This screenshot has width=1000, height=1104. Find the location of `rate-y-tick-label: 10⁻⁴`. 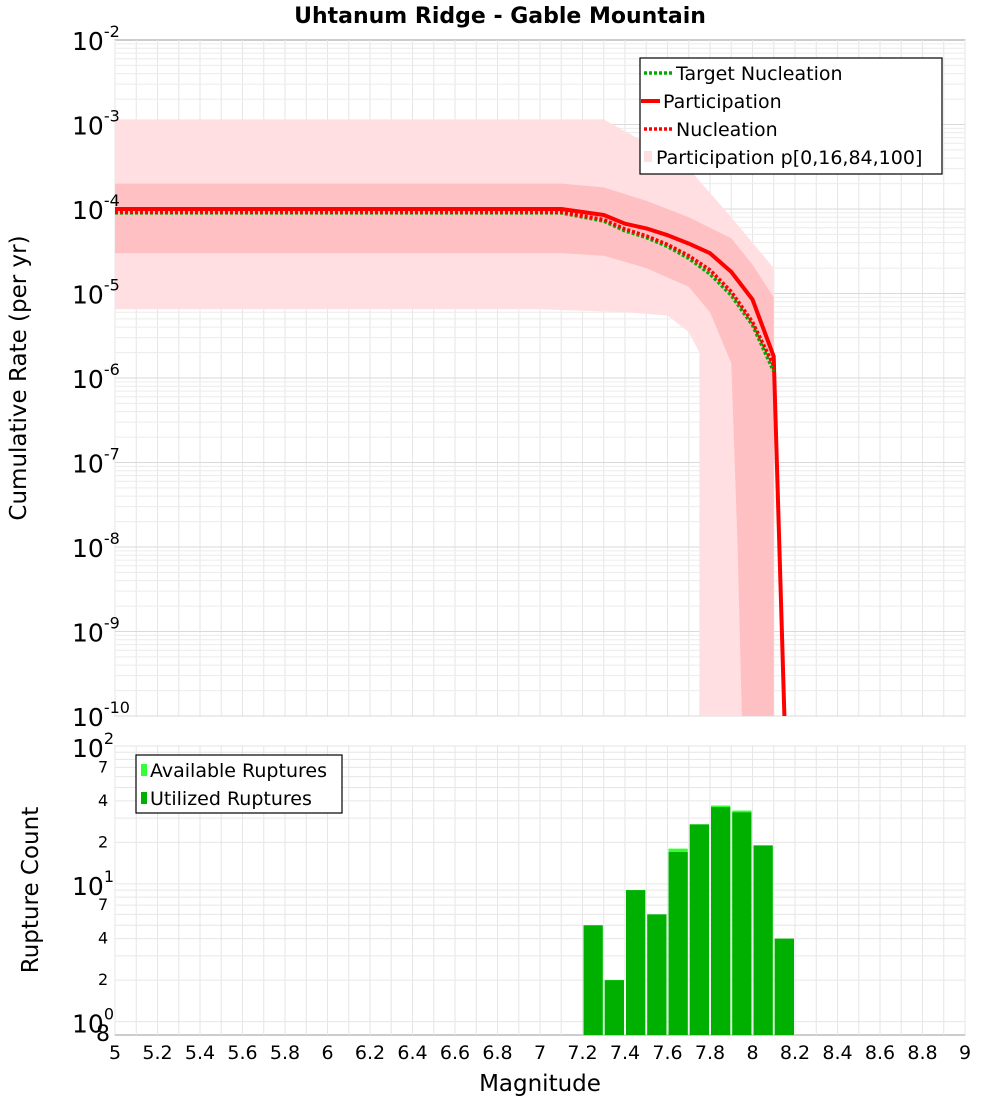

rate-y-tick-label: 10⁻⁴ is located at coordinates (96, 208).